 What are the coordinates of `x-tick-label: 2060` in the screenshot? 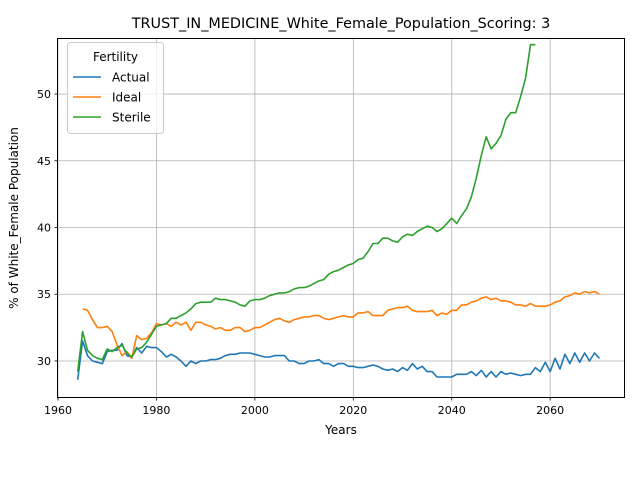 It's located at (550, 410).